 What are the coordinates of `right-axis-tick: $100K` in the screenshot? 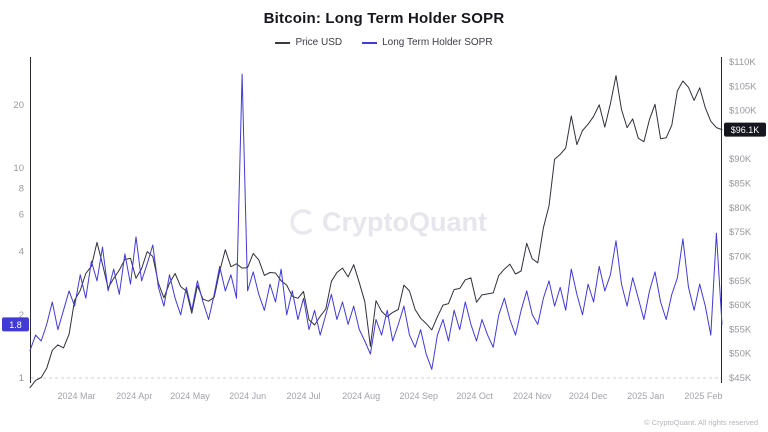 It's located at (743, 111).